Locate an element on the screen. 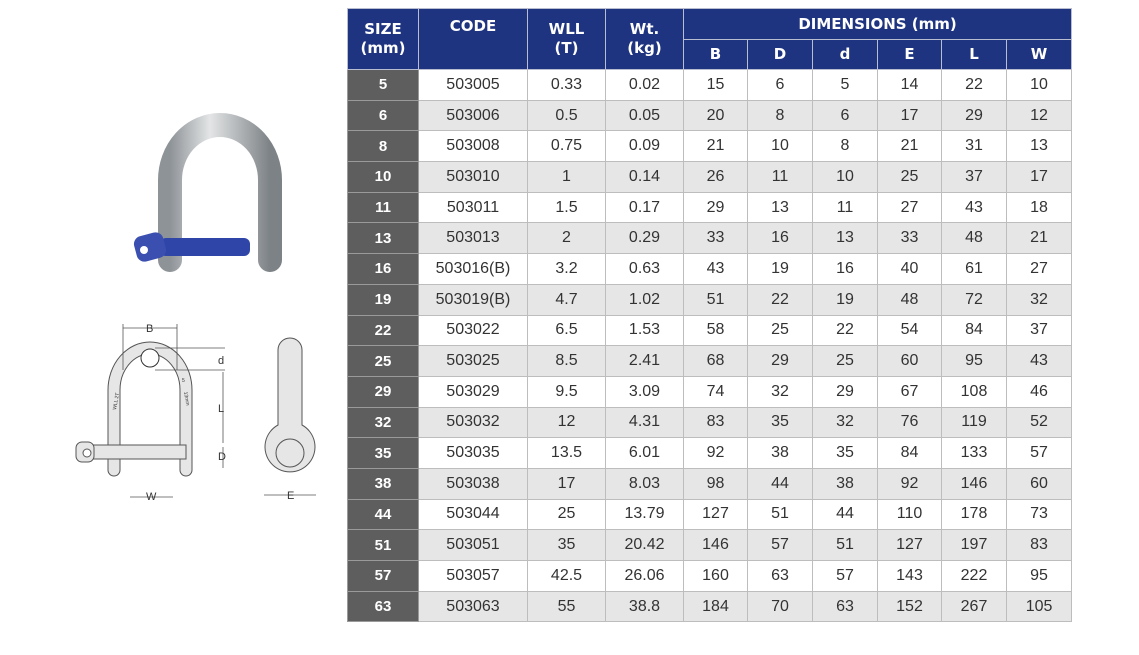  cell-dim-w: 37 is located at coordinates (1039, 330).